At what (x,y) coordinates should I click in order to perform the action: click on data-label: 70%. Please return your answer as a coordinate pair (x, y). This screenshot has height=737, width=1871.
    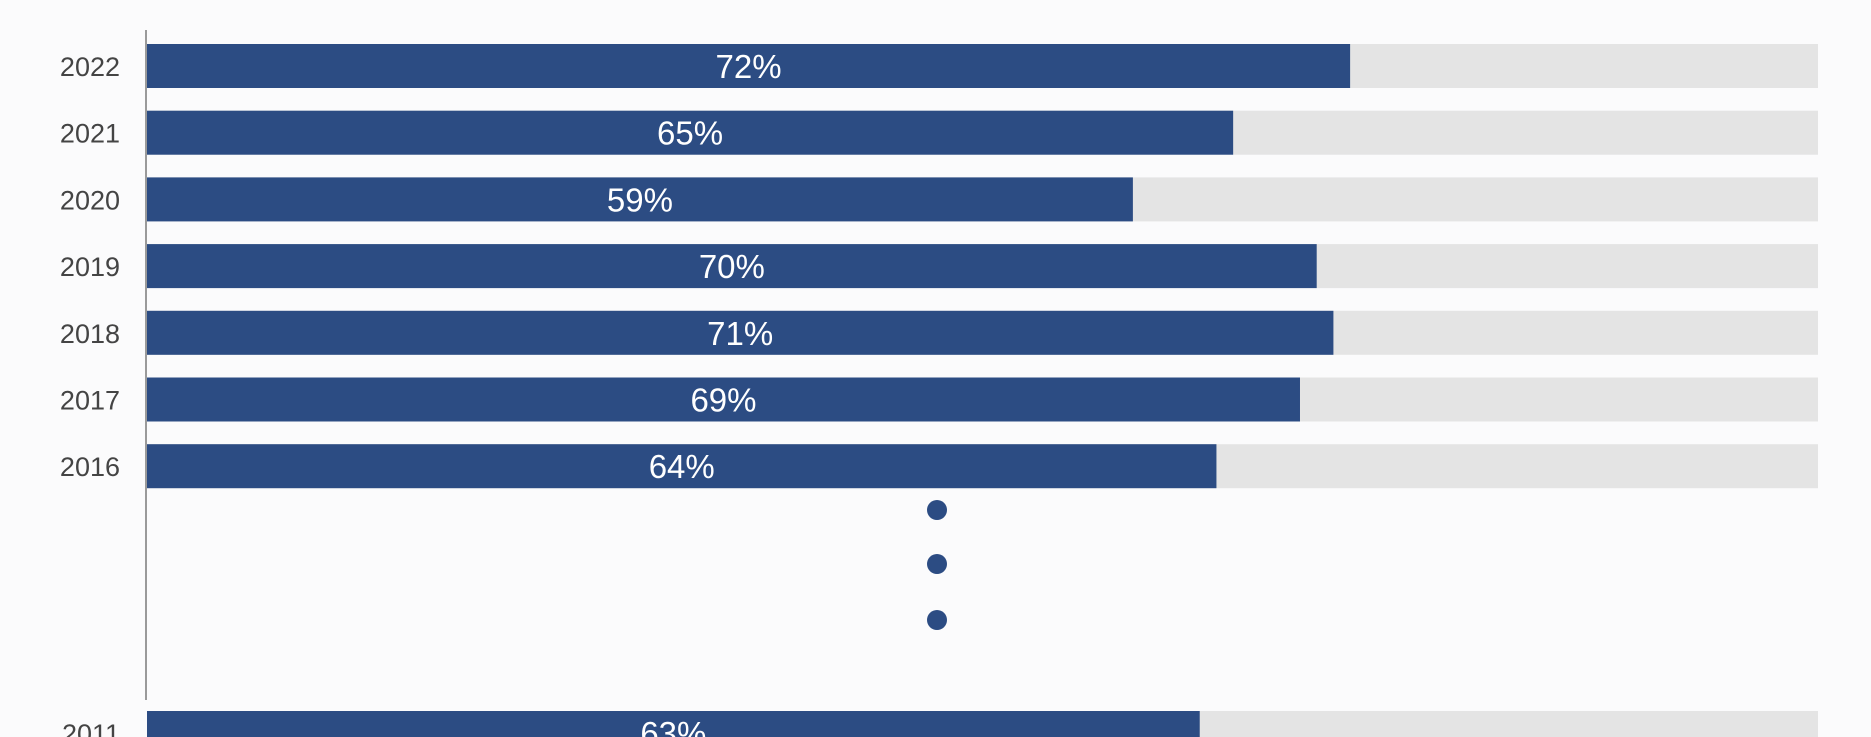
    Looking at the image, I should click on (732, 266).